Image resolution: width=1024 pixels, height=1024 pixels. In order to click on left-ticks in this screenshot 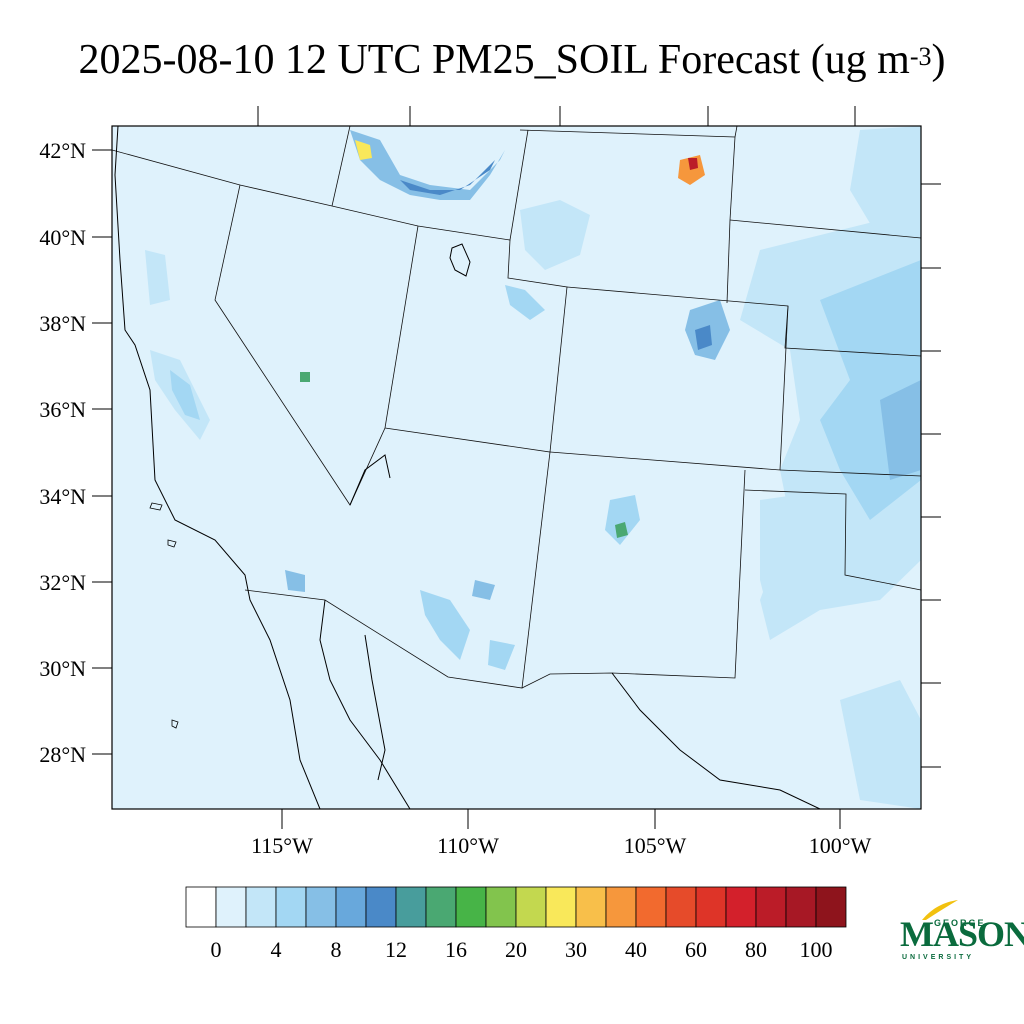, I will do `click(102, 452)`.